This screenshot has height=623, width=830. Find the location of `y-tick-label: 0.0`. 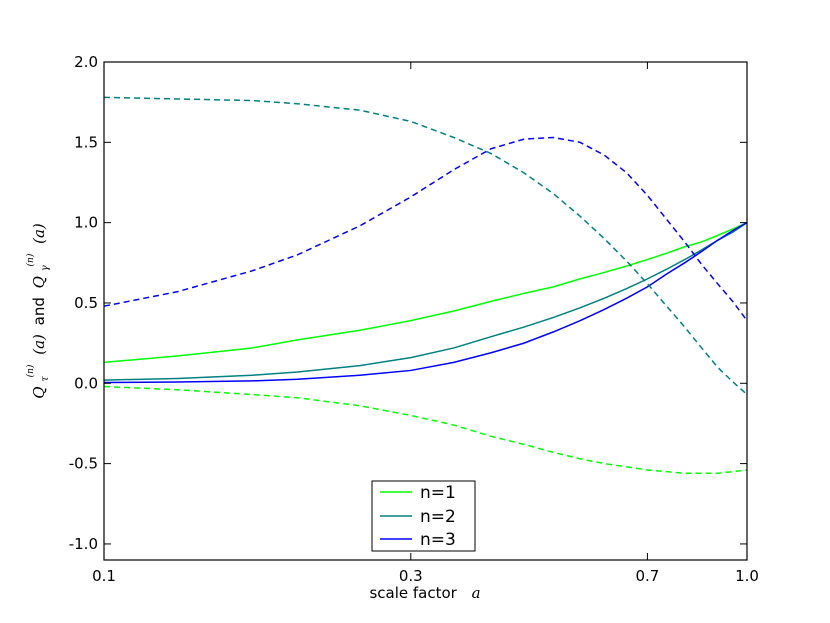

y-tick-label: 0.0 is located at coordinates (86, 383).